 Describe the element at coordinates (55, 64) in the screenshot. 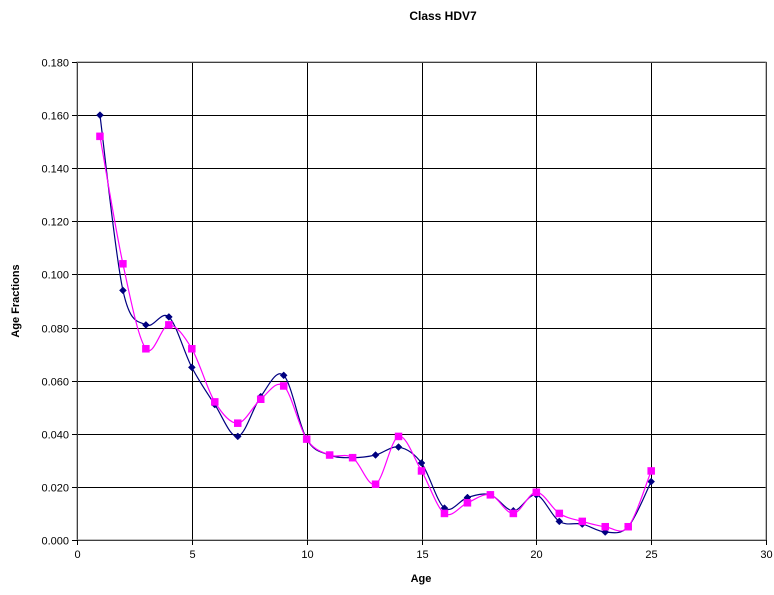

I see `y-tick-label: 0.180` at that location.